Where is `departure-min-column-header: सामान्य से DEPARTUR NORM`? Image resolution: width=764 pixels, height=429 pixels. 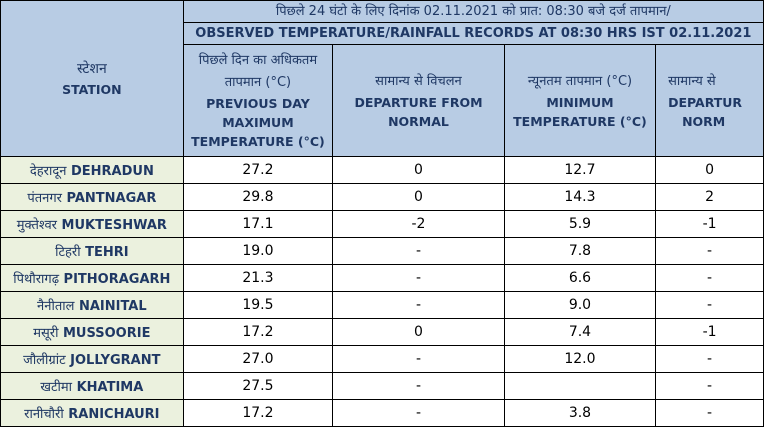 departure-min-column-header: सामान्य से DEPARTUR NORM is located at coordinates (709, 100).